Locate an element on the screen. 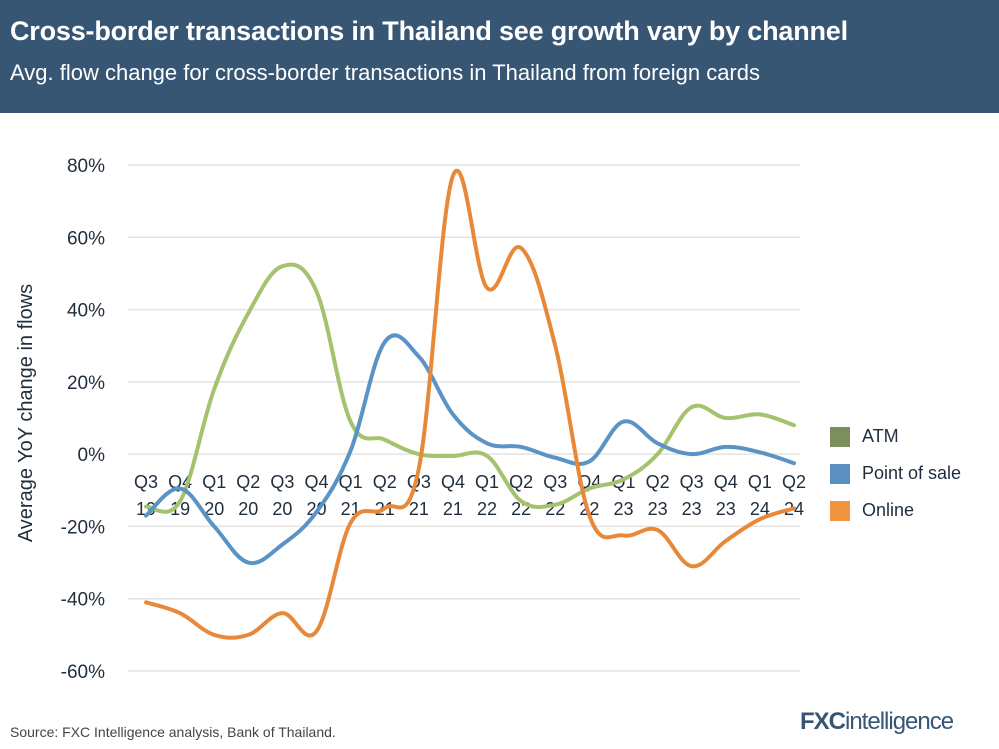  y-tick-label: 80% is located at coordinates (86, 166).